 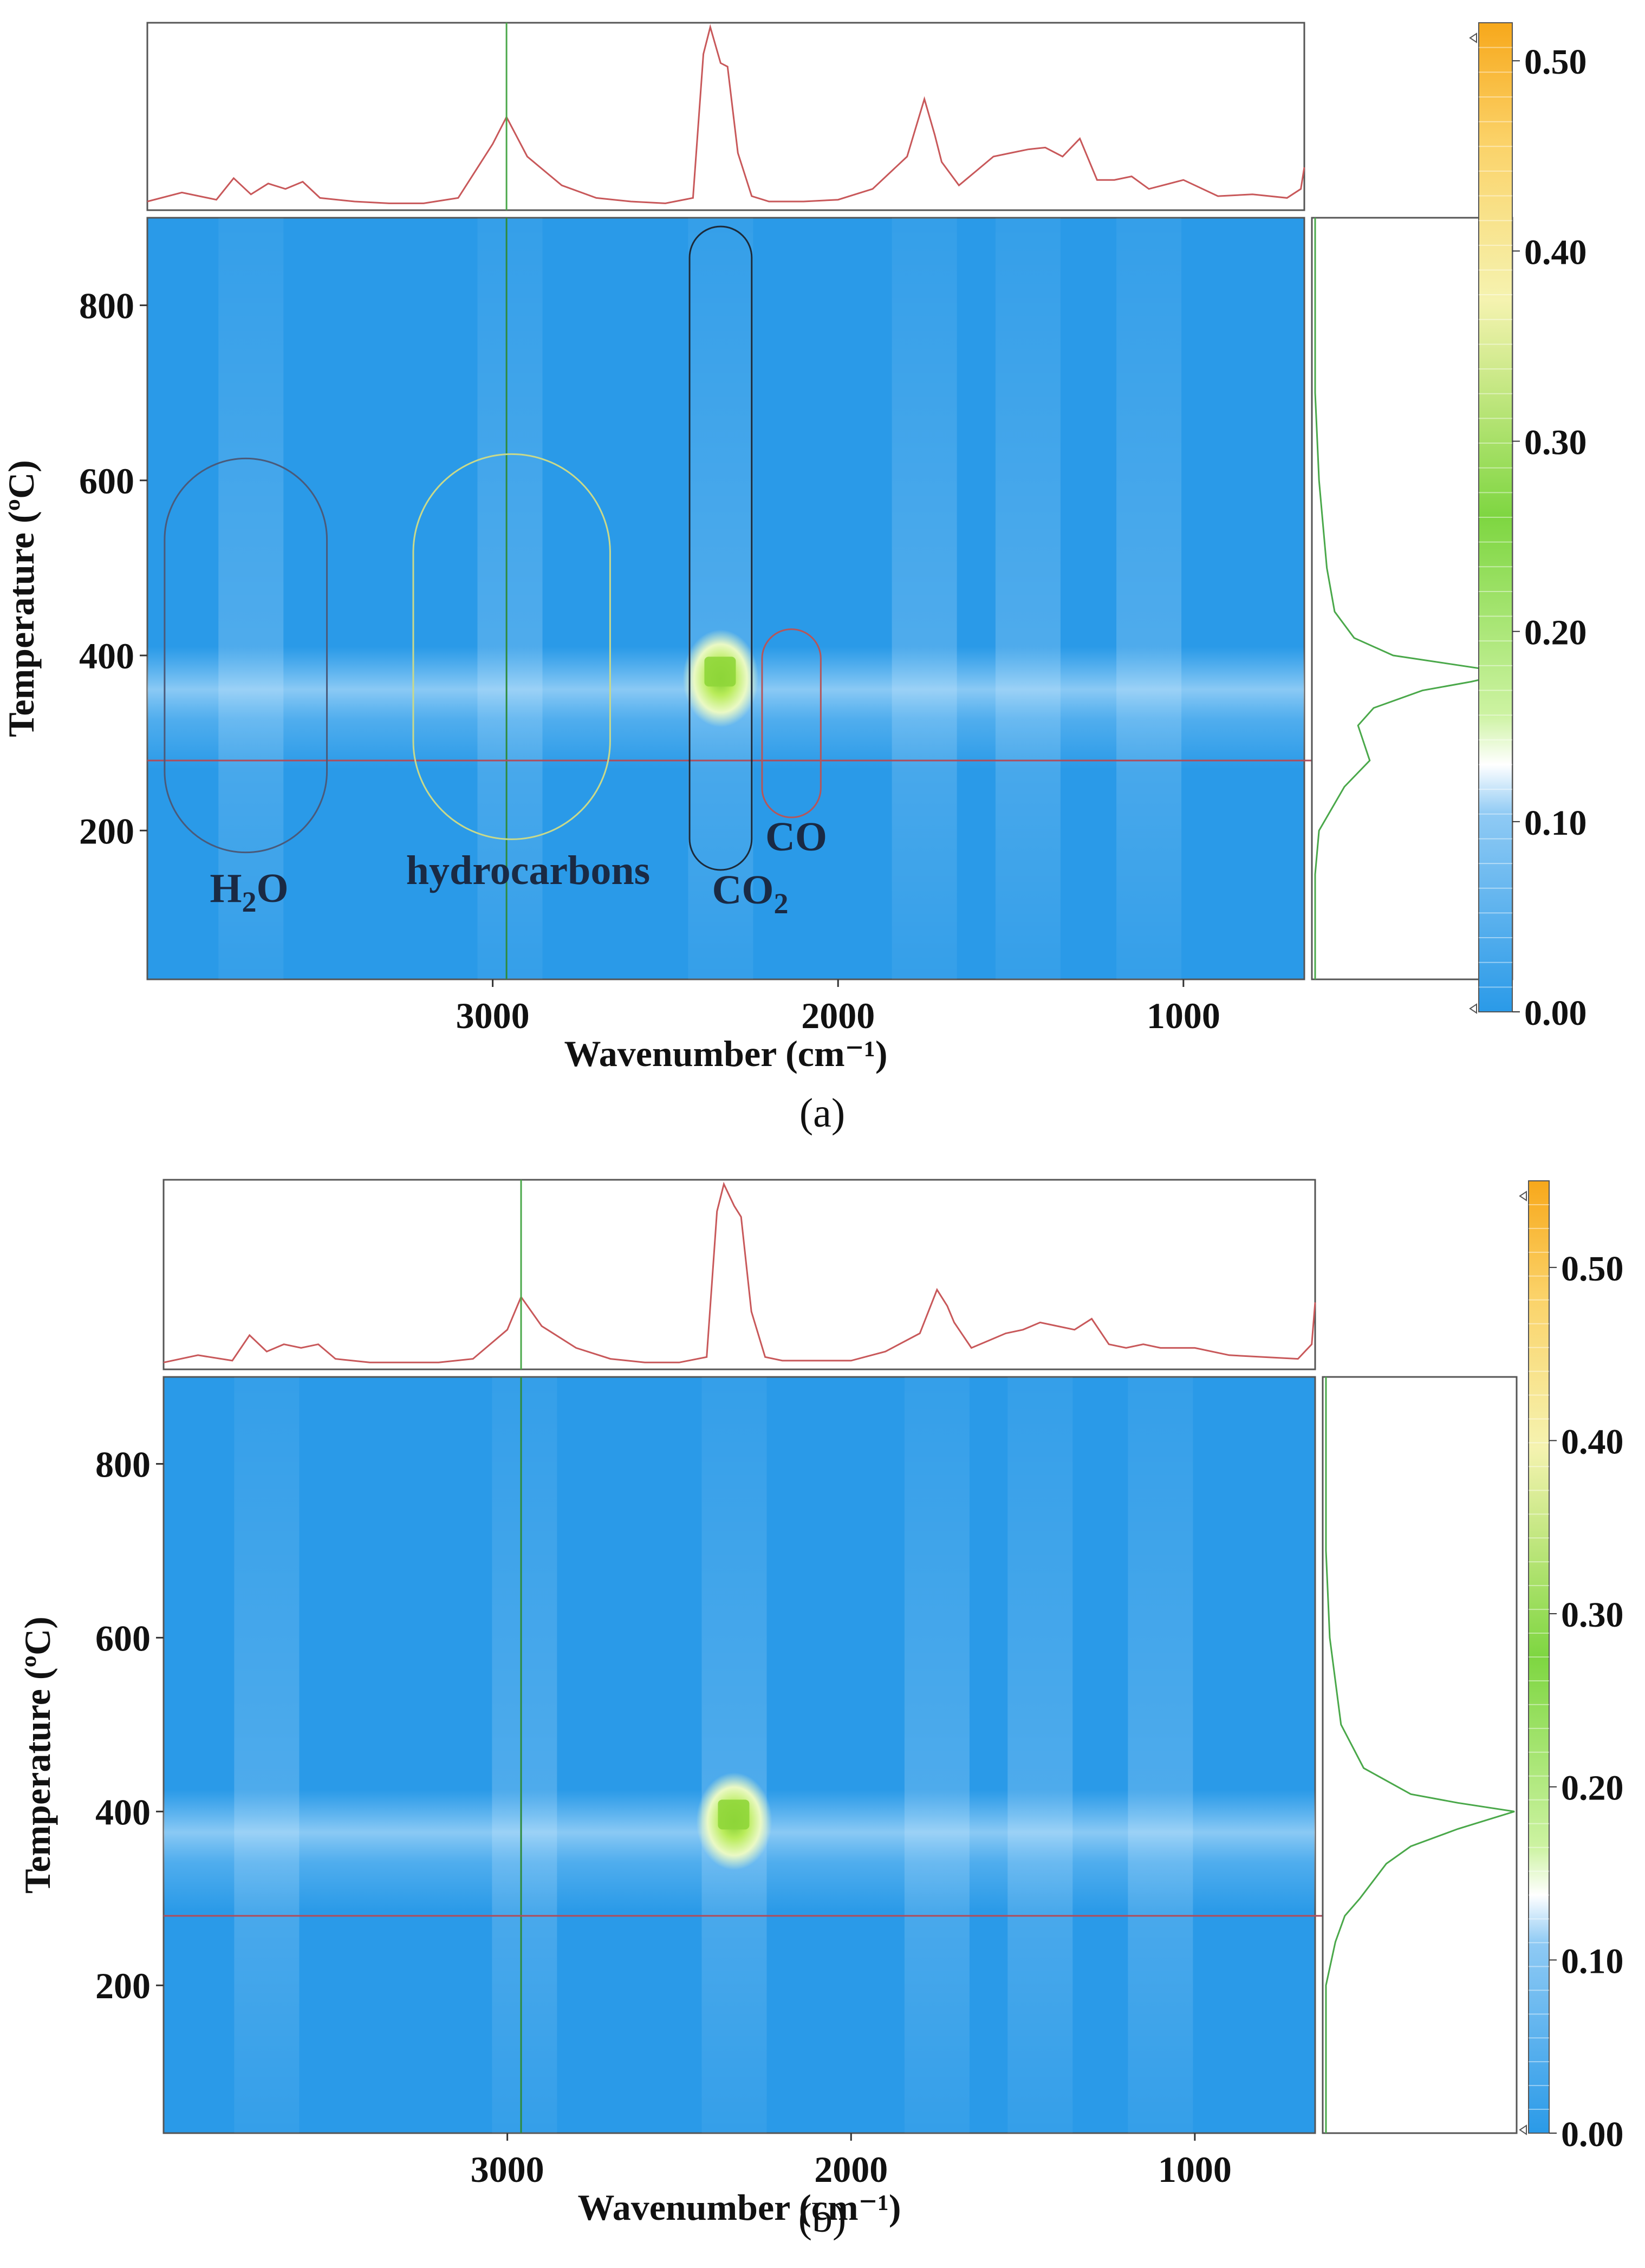 I want to click on side-profile-line, so click(x=1420, y=1755).